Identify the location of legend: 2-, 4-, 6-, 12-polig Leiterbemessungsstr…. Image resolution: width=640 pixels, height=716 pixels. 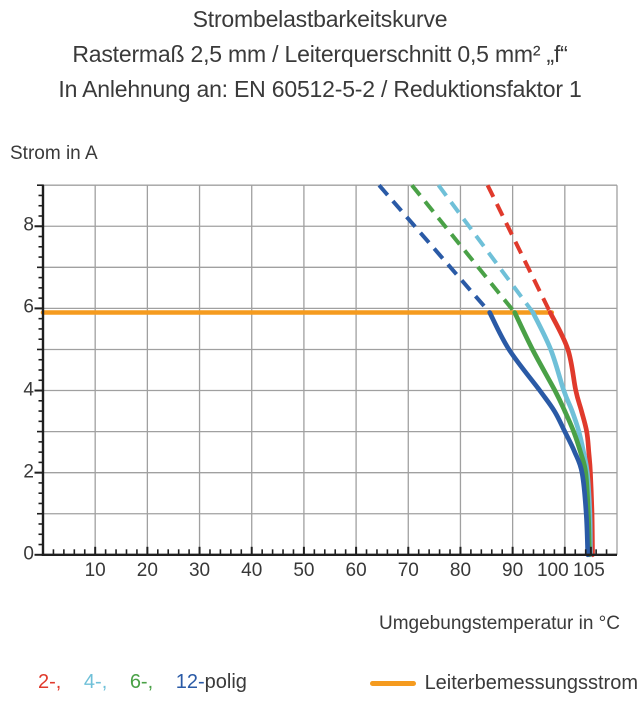
(320, 685).